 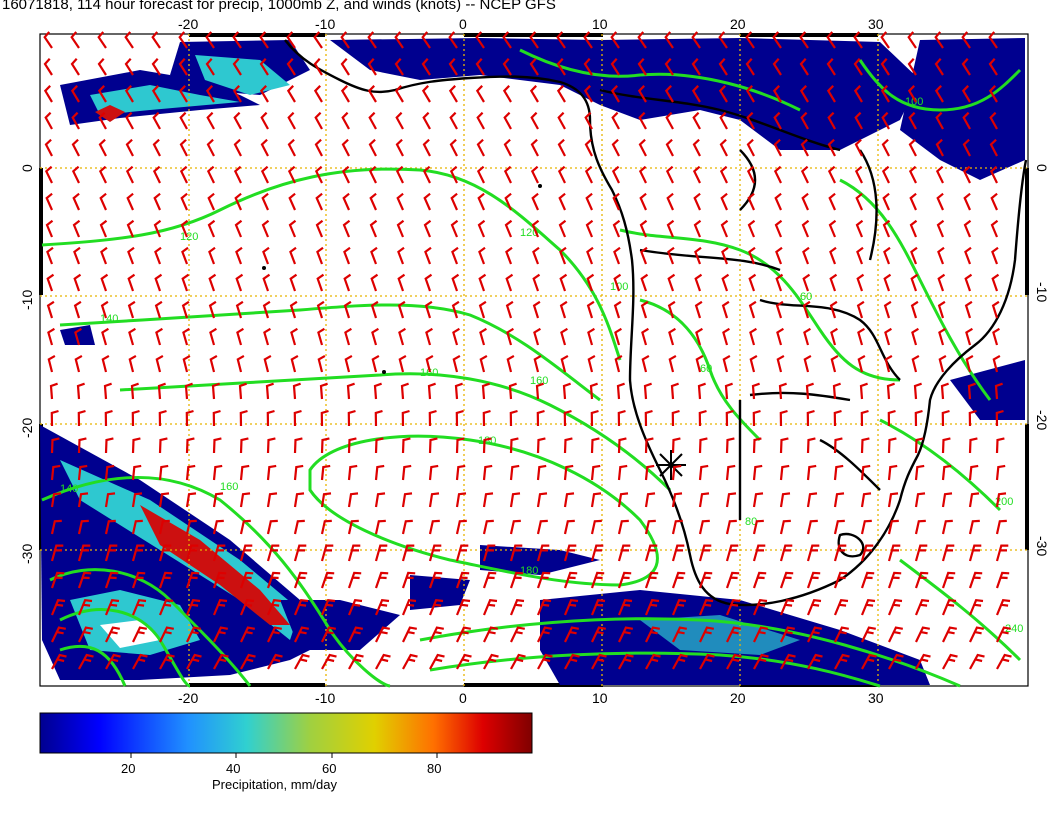 What do you see at coordinates (1042, 360) in the screenshot?
I see `right-lat-labels: 0 -10 -20 -30` at bounding box center [1042, 360].